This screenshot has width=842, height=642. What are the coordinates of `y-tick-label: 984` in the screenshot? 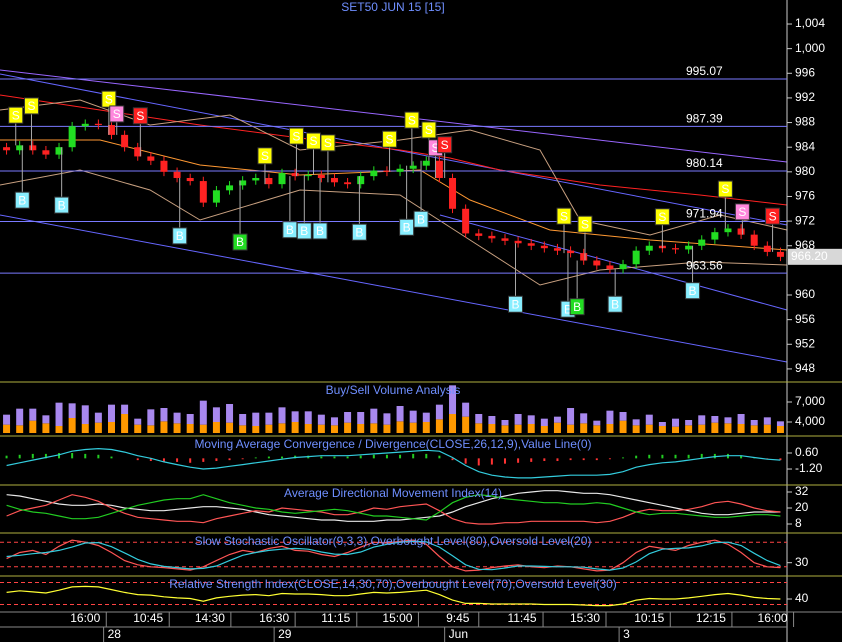 It's located at (805, 146).